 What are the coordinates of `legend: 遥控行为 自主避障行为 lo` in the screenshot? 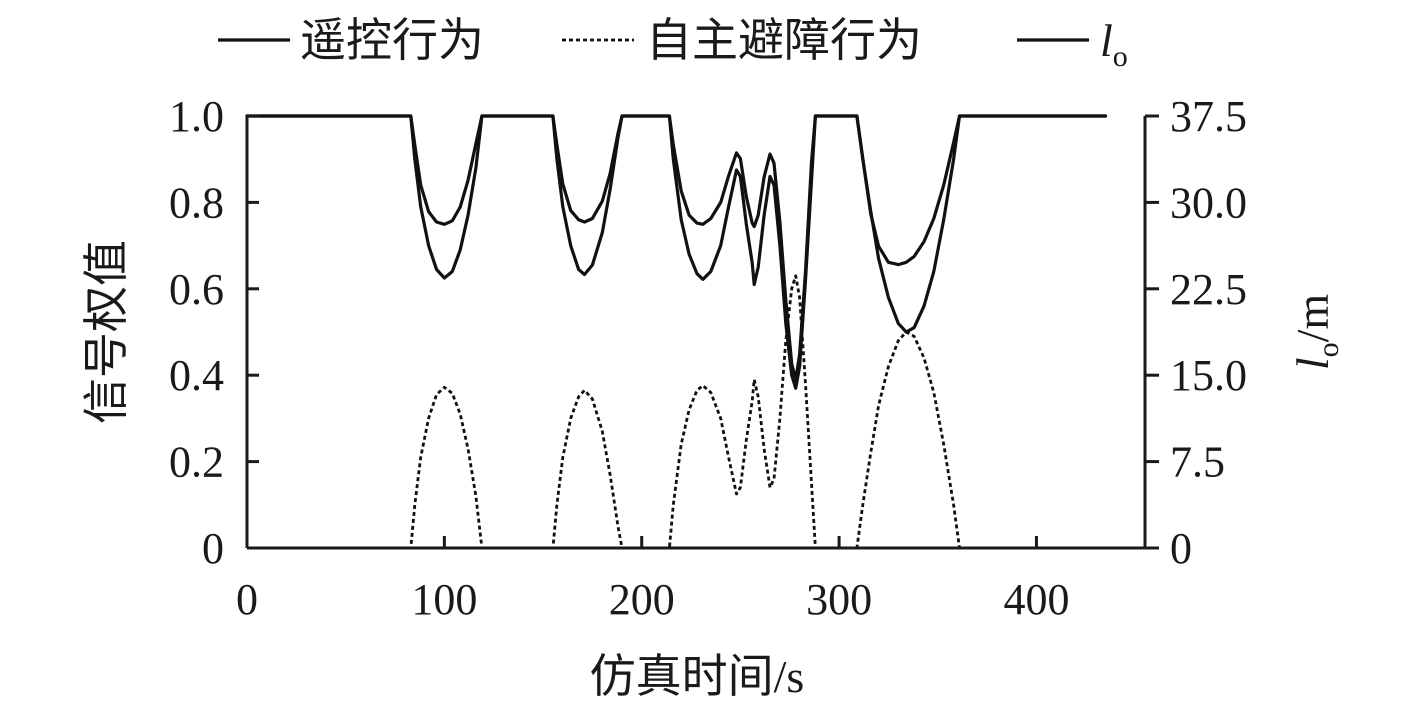 It's located at (673, 44).